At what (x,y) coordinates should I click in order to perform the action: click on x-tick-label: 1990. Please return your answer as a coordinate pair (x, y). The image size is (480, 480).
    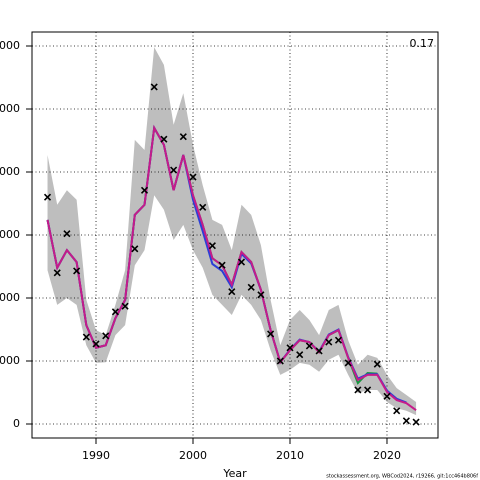
    Looking at the image, I should click on (96, 455).